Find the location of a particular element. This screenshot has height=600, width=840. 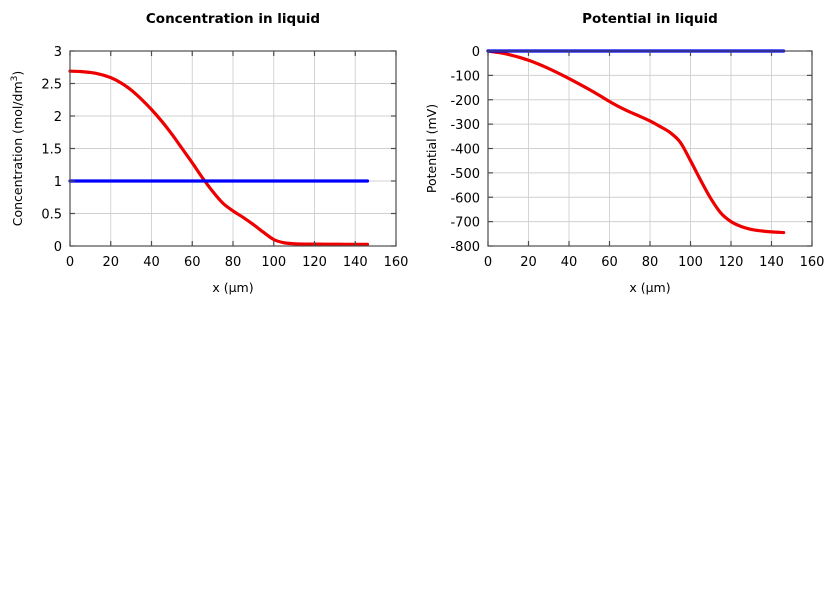

ytick-label: -600 is located at coordinates (465, 198).